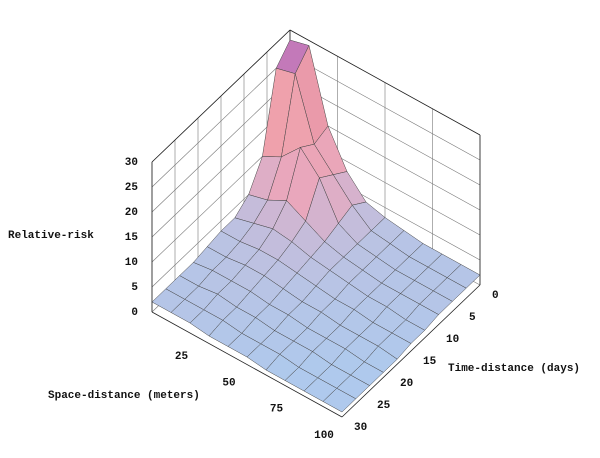 The height and width of the screenshot is (458, 600). What do you see at coordinates (51, 236) in the screenshot?
I see `z-axis-title: Relative-risk` at bounding box center [51, 236].